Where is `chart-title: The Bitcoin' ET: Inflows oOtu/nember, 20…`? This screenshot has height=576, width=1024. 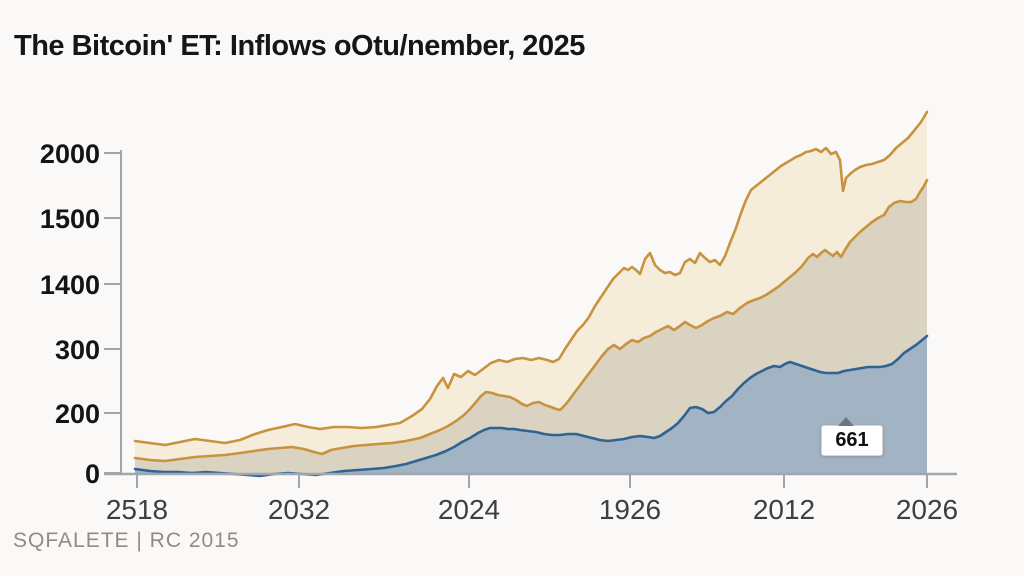
chart-title: The Bitcoin' ET: Inflows oOtu/nember, 20… is located at coordinates (299, 46).